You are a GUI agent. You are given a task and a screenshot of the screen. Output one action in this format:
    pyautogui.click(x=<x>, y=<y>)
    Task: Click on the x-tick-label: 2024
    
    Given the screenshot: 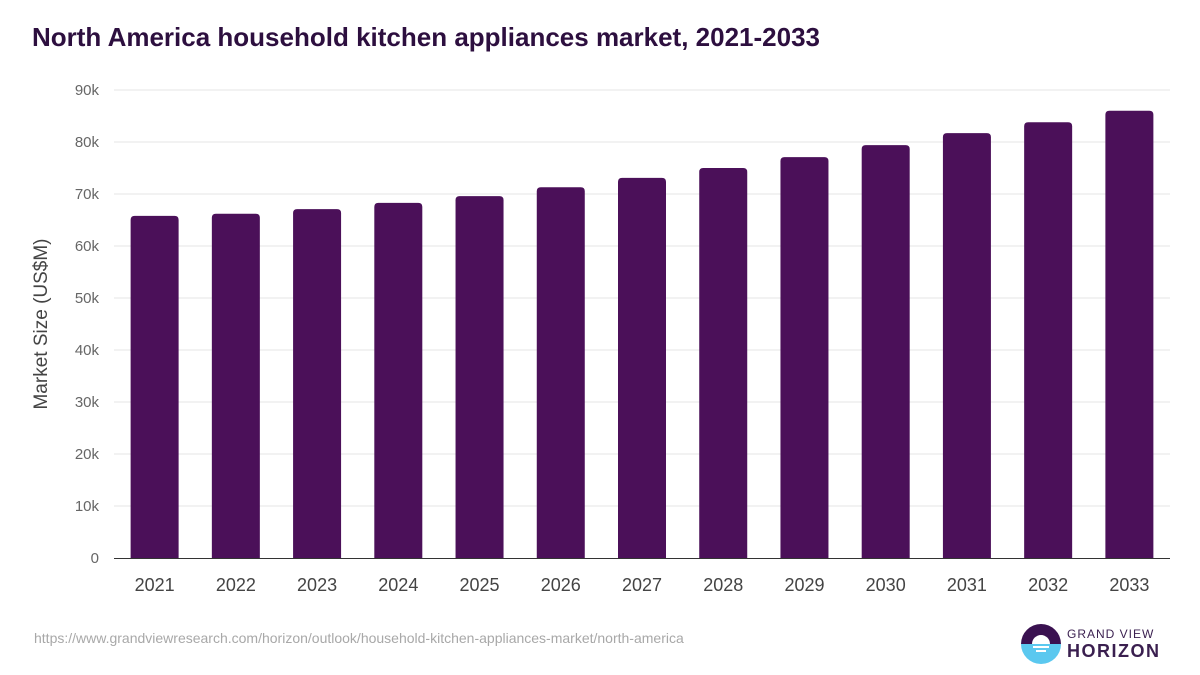 What is the action you would take?
    pyautogui.click(x=398, y=585)
    